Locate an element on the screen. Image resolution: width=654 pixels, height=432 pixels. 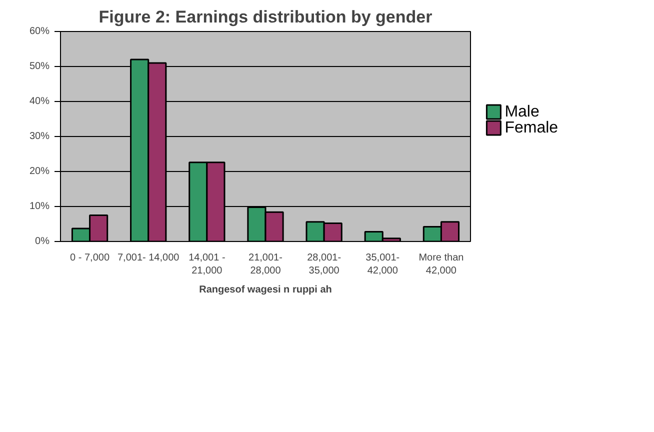
y-tick-label: 30% is located at coordinates (39, 136).